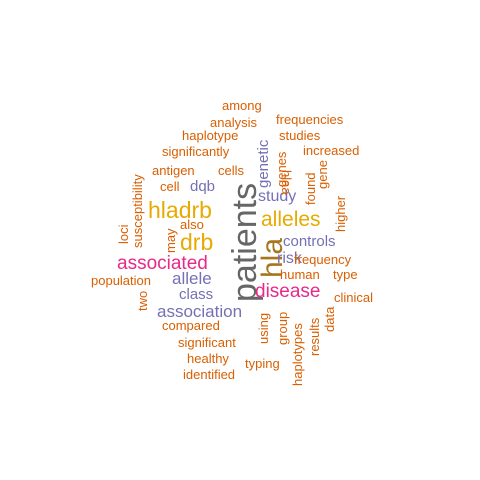 The height and width of the screenshot is (480, 480). I want to click on word-identified: identified, so click(209, 374).